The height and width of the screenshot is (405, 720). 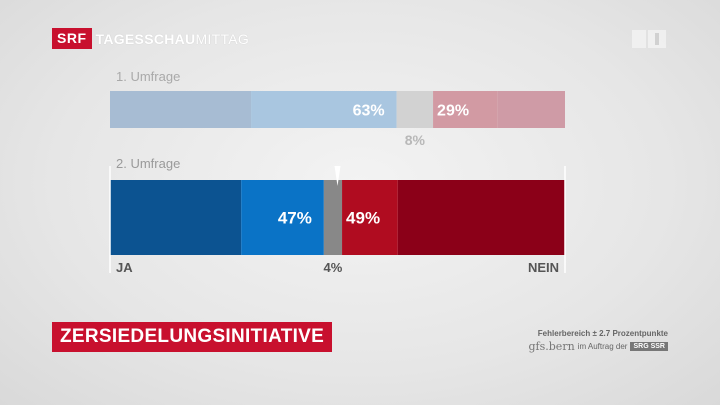 What do you see at coordinates (602, 333) in the screenshot?
I see `error-margin-note: Fehlerbereich ± 2.7 Prozentpunkte` at bounding box center [602, 333].